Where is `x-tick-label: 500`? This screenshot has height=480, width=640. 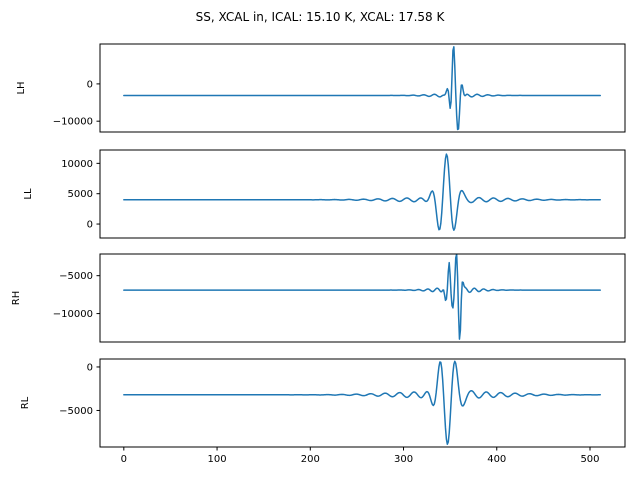
x-tick-label: 500 is located at coordinates (589, 459).